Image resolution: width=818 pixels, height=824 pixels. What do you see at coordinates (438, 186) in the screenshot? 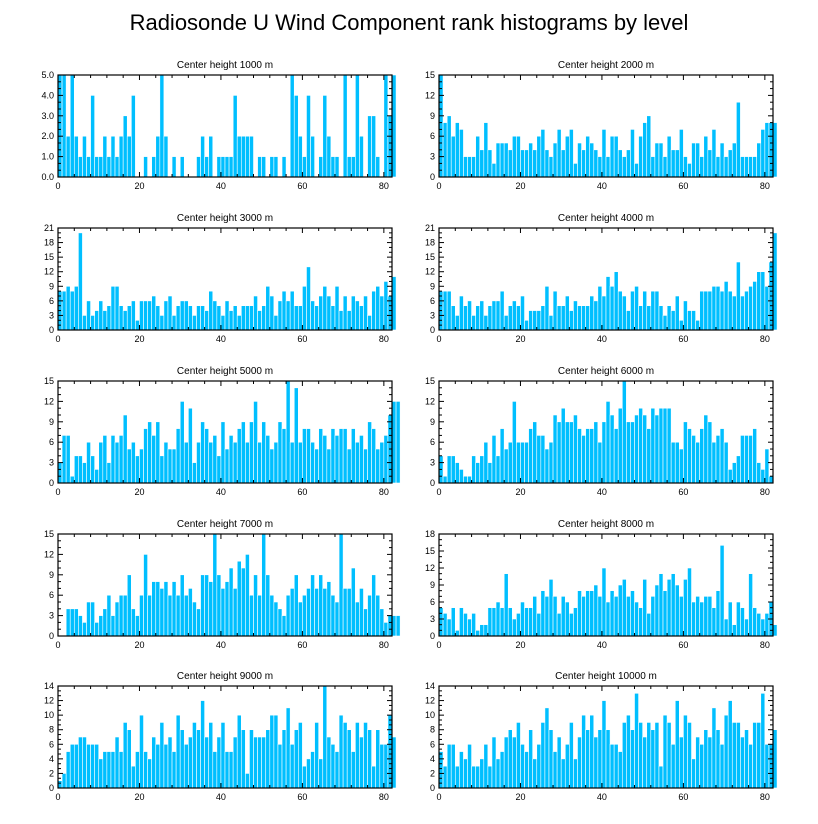
I see `x-tick-label: 0` at bounding box center [438, 186].